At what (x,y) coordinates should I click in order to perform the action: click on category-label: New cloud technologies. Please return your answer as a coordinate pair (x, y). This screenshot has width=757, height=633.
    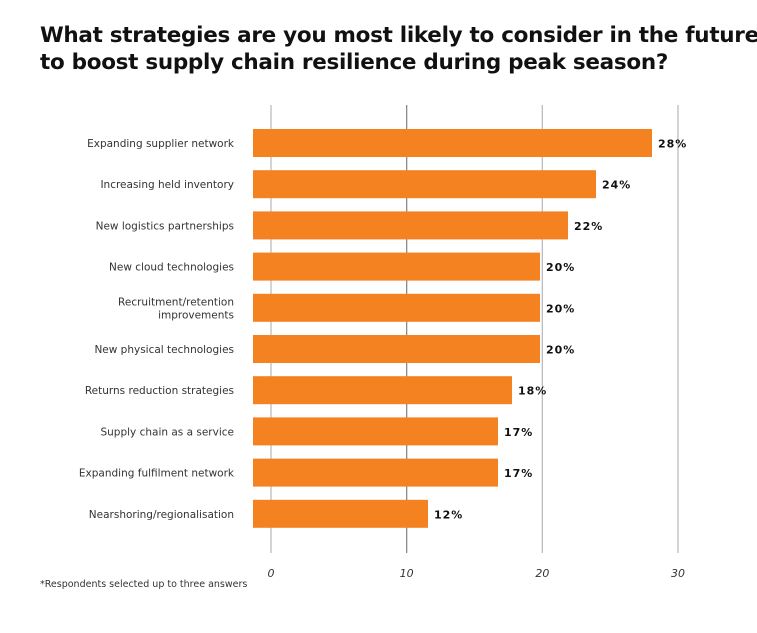
    Looking at the image, I should click on (171, 268).